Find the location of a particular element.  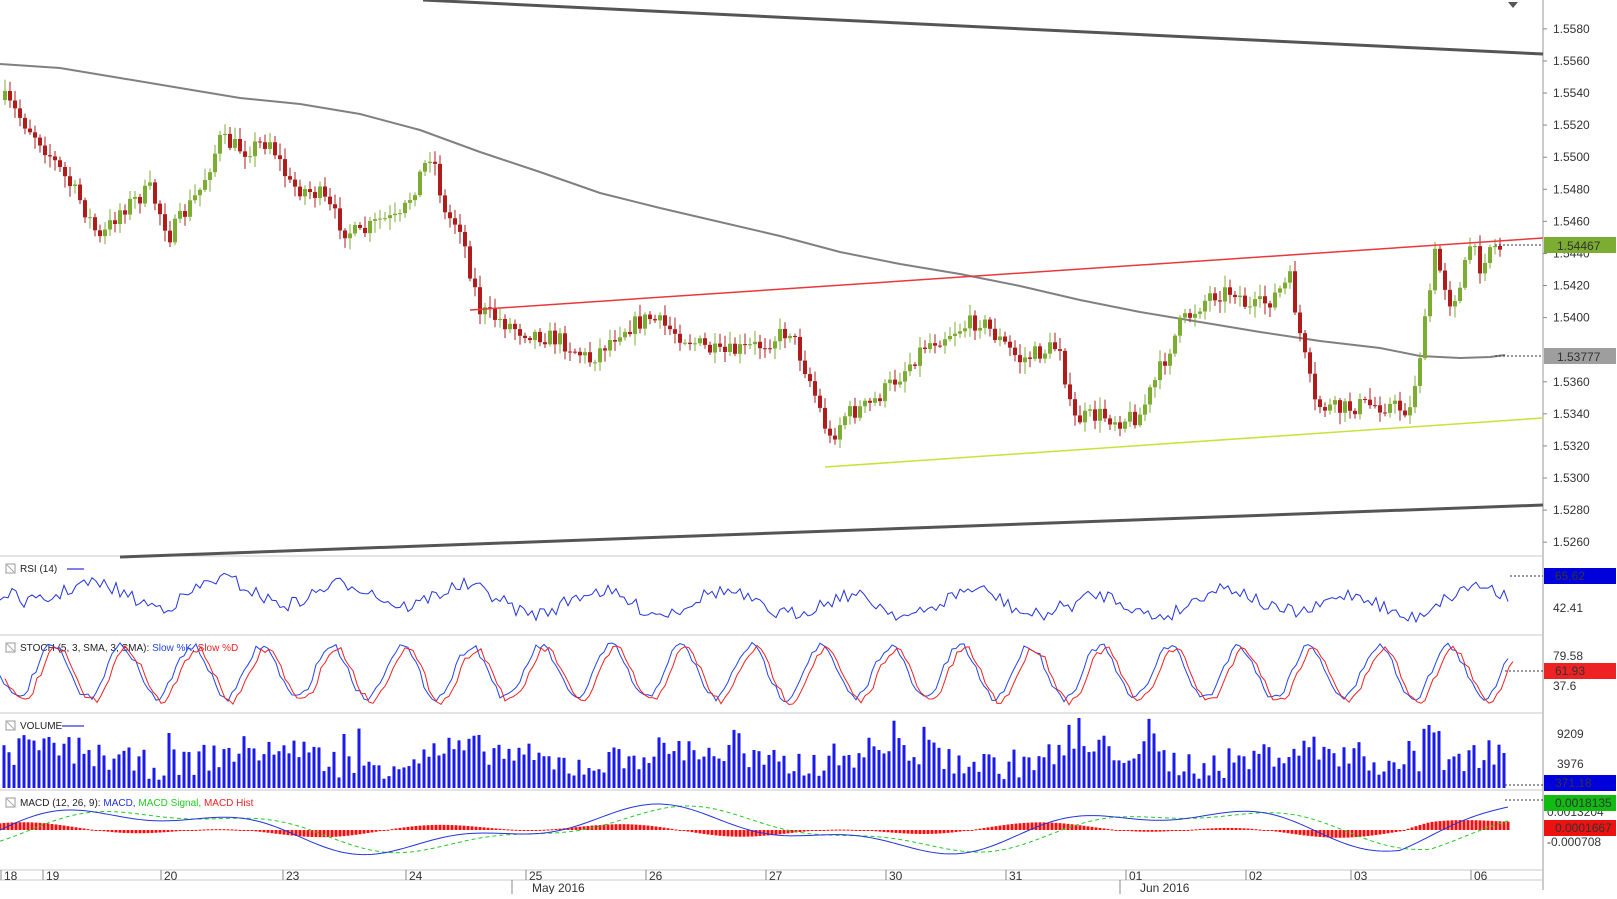

stoch-series-label: Slow %K, is located at coordinates (175, 648).